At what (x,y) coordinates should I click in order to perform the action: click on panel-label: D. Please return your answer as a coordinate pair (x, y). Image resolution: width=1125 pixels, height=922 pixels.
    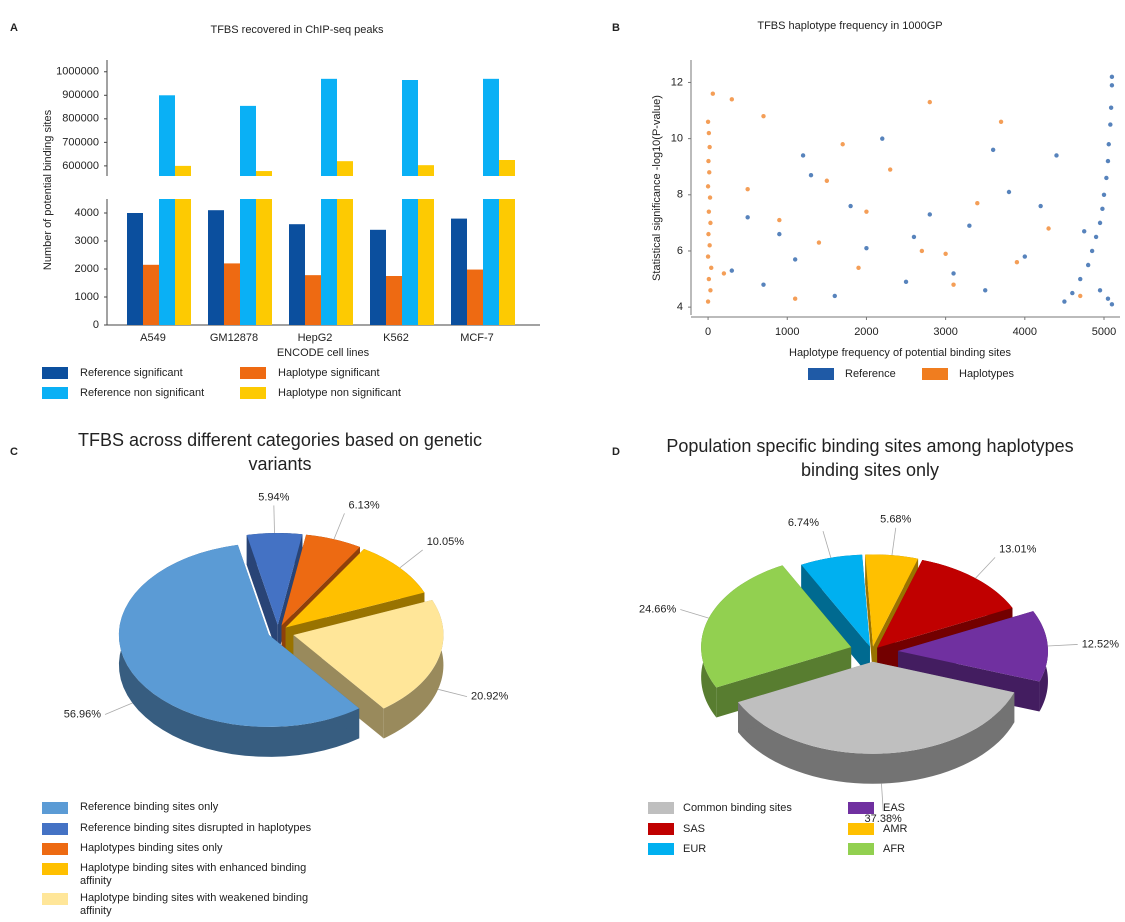
    Looking at the image, I should click on (616, 452).